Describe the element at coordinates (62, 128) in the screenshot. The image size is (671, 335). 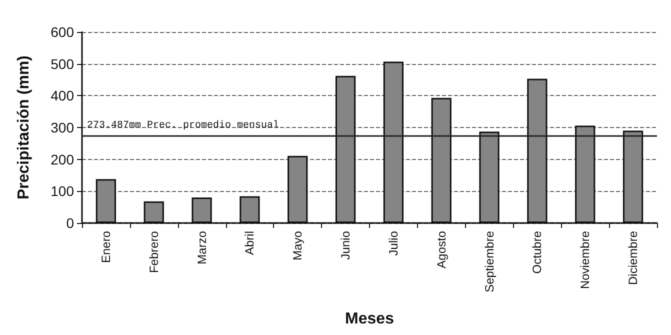
I see `y-tick-label: 300` at that location.